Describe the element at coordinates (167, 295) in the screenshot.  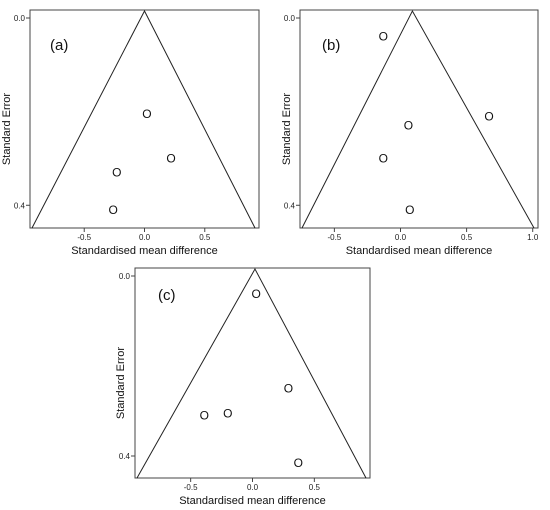
I see `panel-label: (c)` at that location.